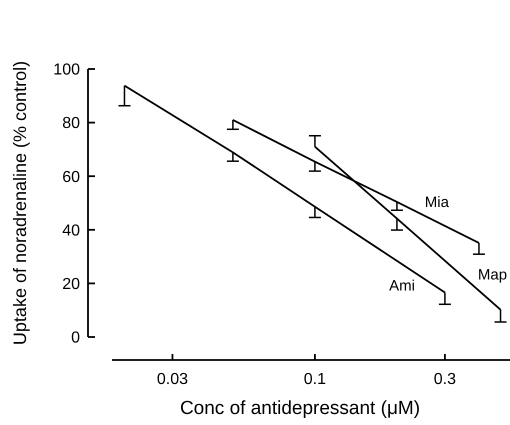 This screenshot has height=425, width=510. Describe the element at coordinates (75, 338) in the screenshot. I see `y-tick-label: 0` at that location.